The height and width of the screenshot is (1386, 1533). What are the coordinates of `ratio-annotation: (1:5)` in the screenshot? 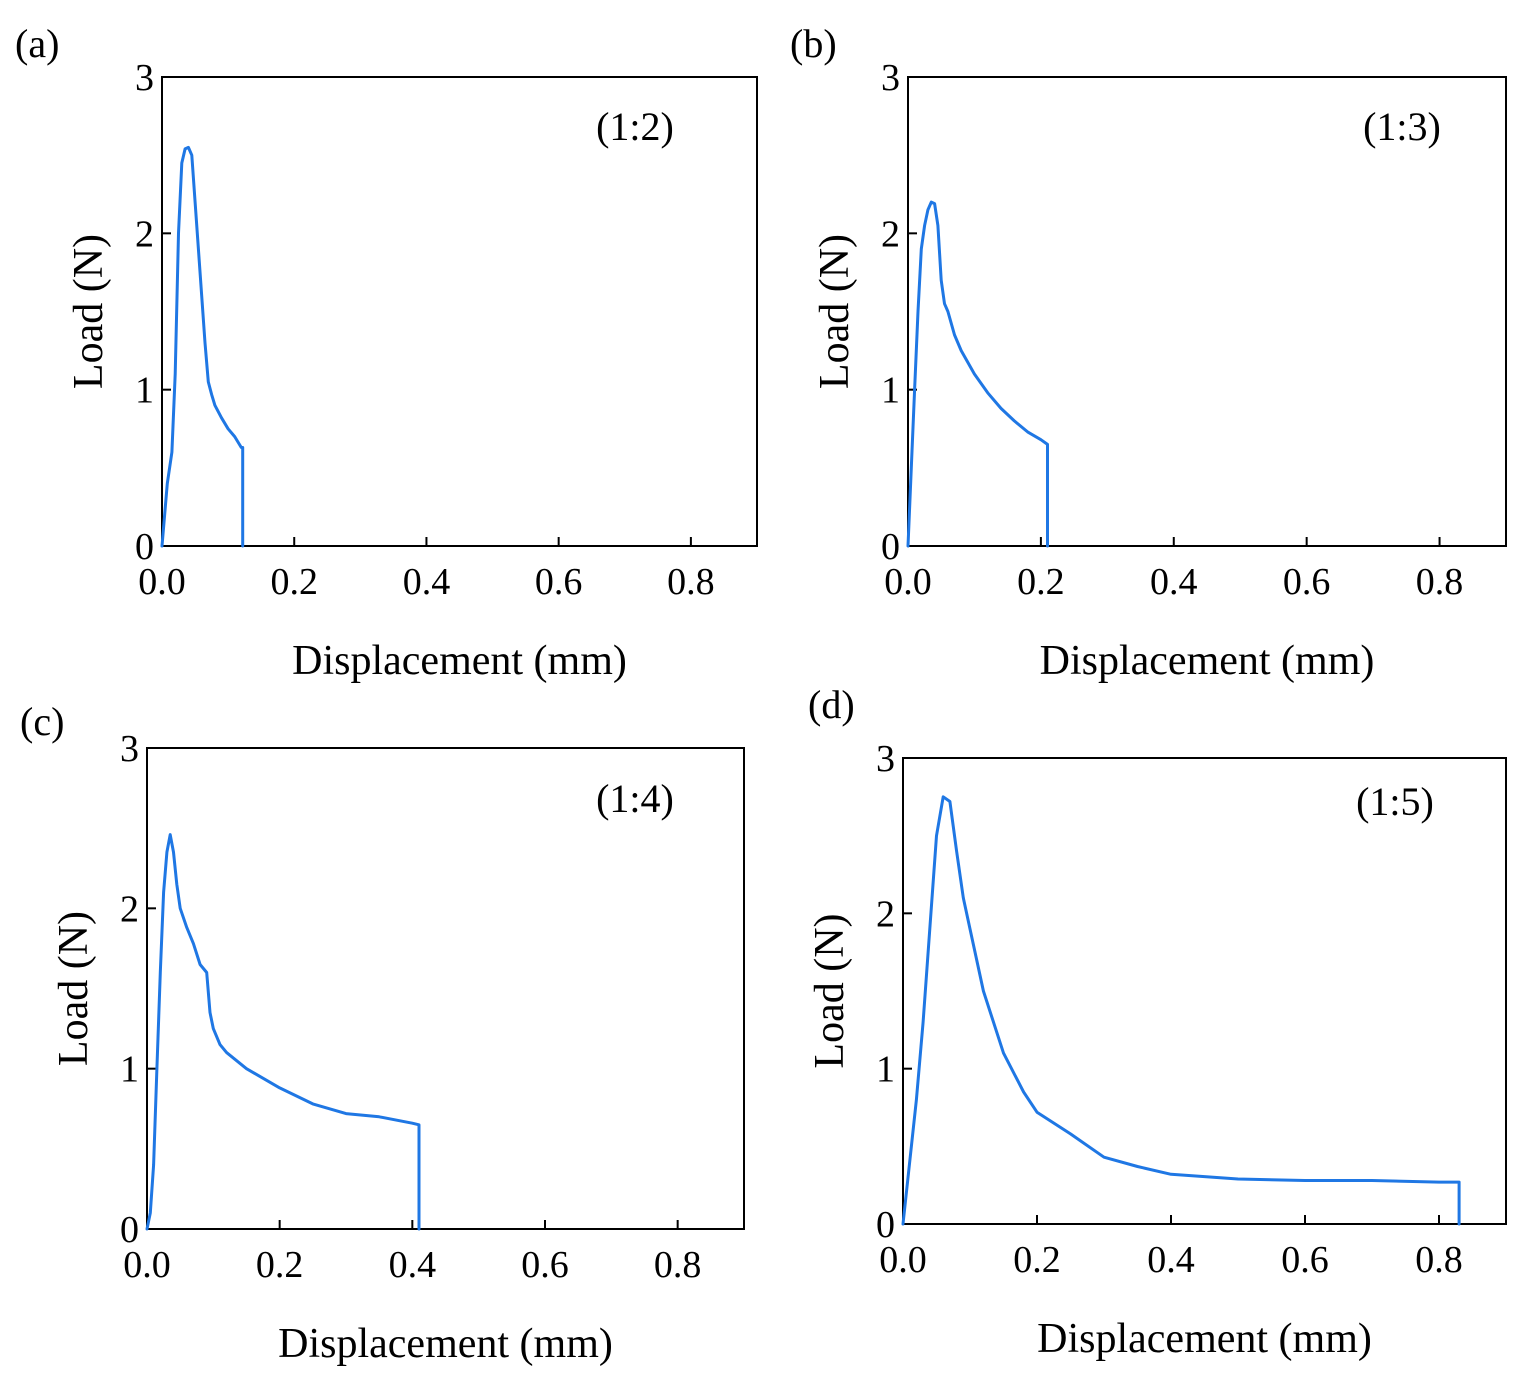 It's located at (1395, 801).